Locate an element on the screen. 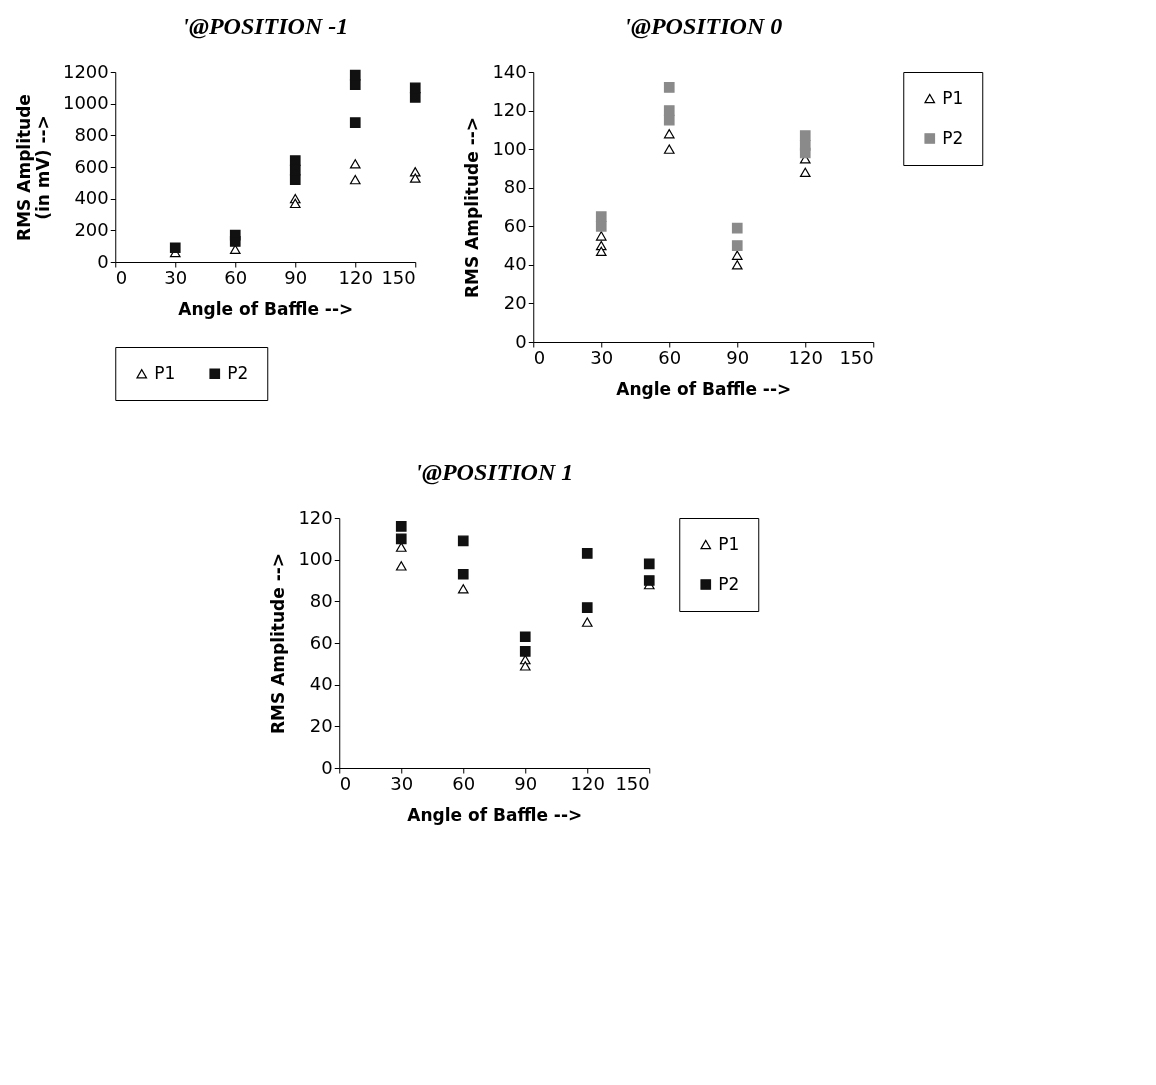  y-axis-title: RMS Amplitude (in mV) --> is located at coordinates (33, 167).